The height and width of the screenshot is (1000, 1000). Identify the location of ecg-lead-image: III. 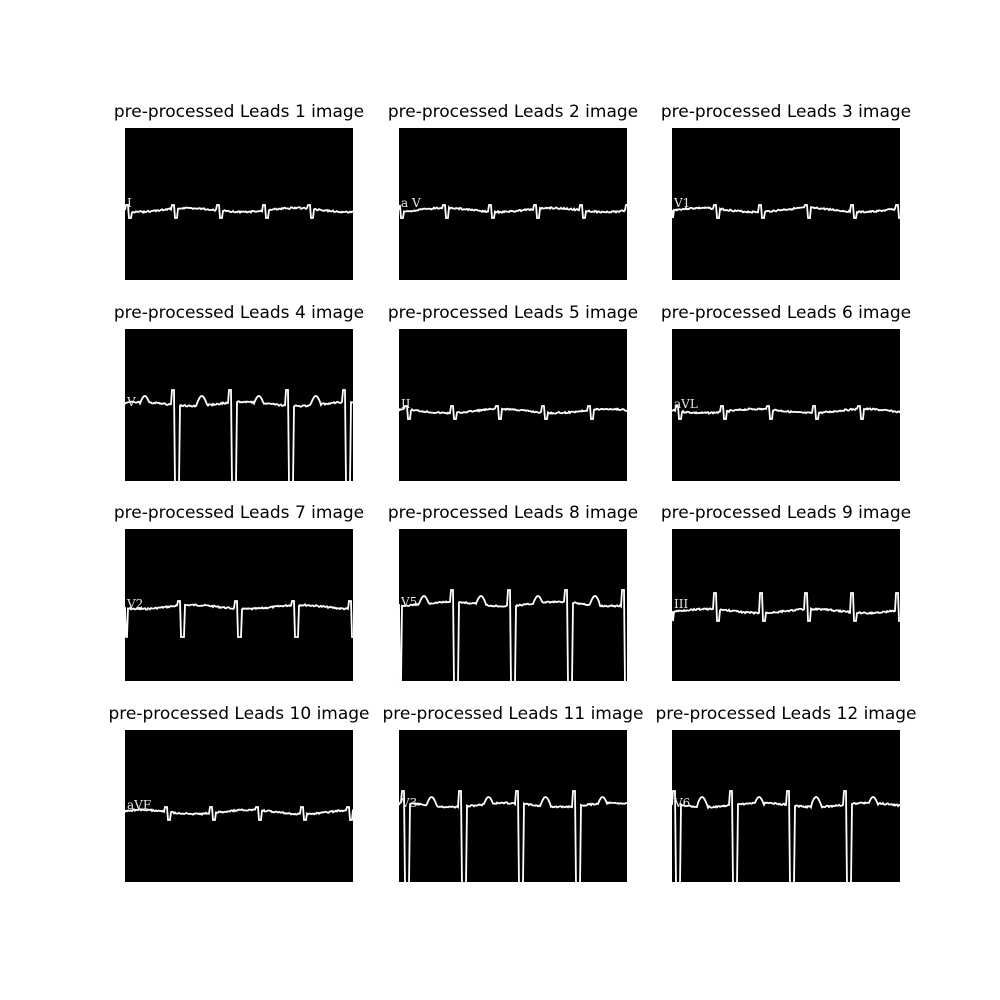
(786, 605).